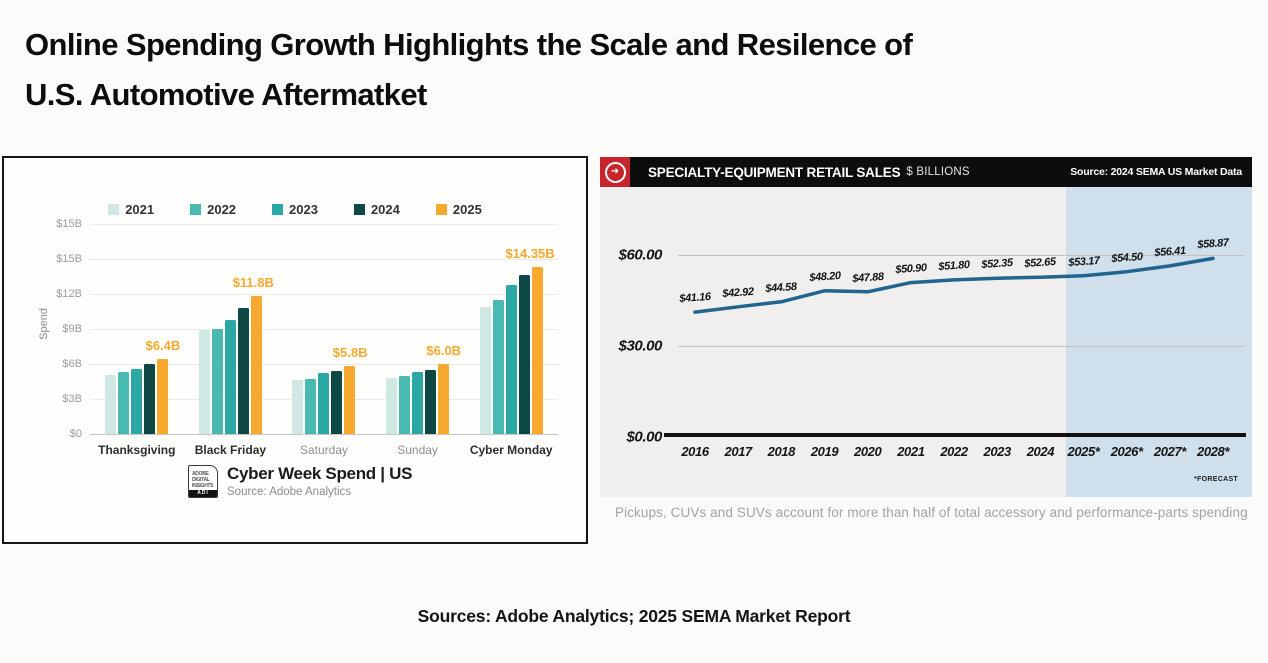 This screenshot has height=663, width=1268. What do you see at coordinates (640, 255) in the screenshot?
I see `line-y-tick-label-60: $60.00` at bounding box center [640, 255].